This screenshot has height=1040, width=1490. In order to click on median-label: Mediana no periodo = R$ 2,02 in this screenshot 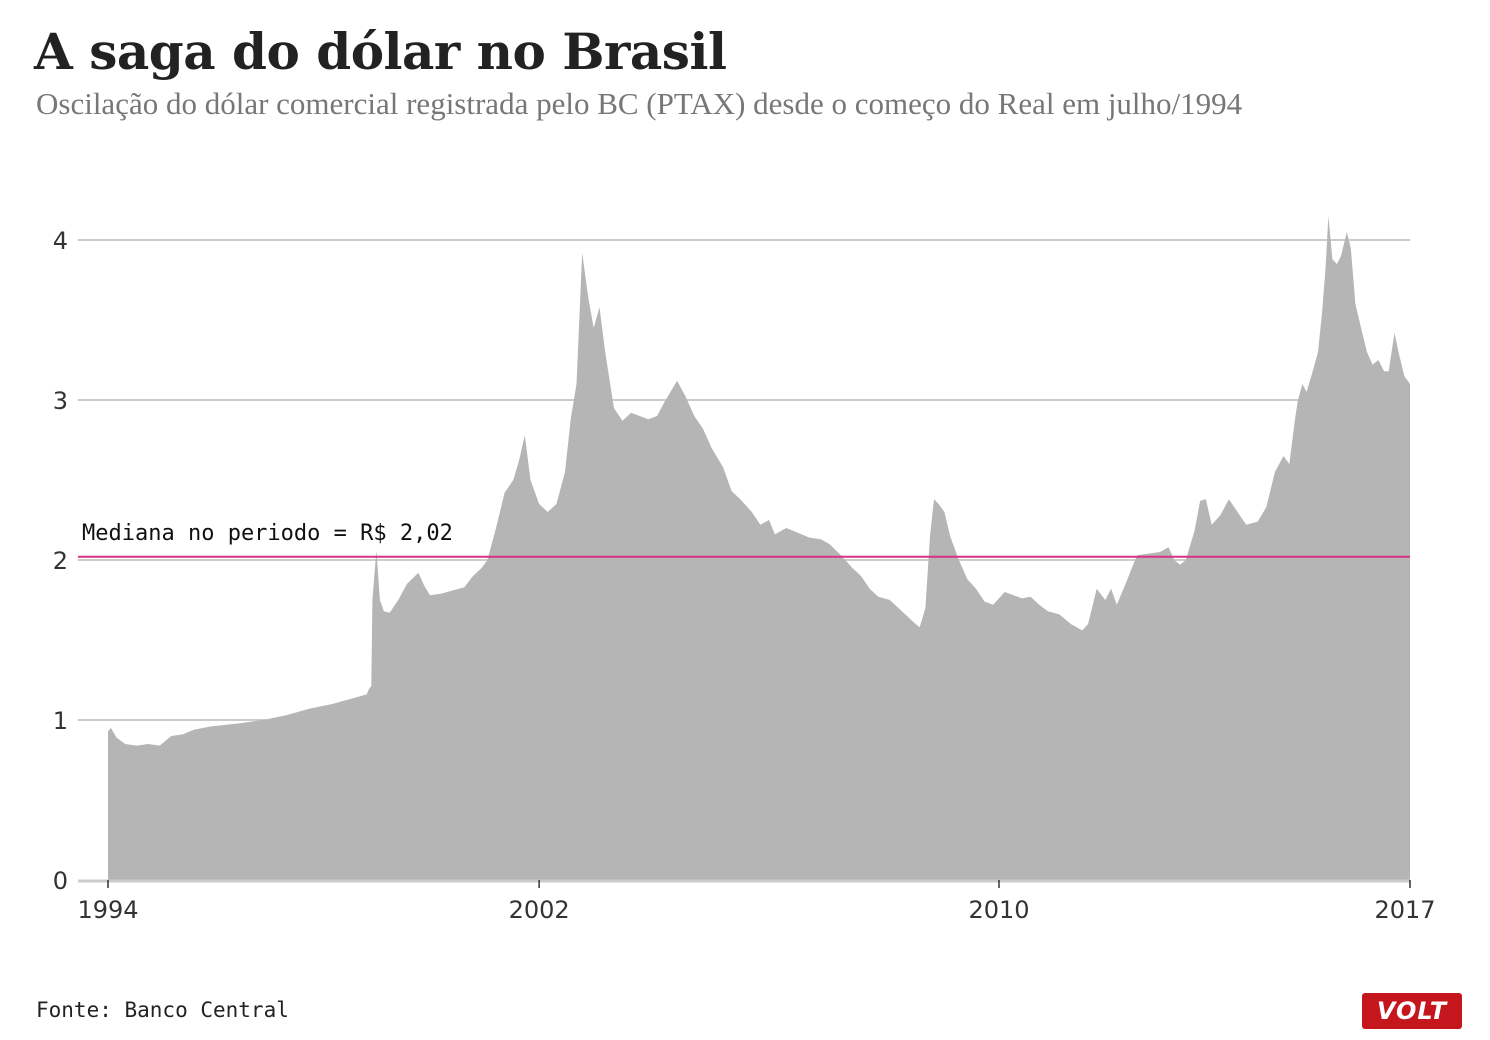, I will do `click(267, 533)`.